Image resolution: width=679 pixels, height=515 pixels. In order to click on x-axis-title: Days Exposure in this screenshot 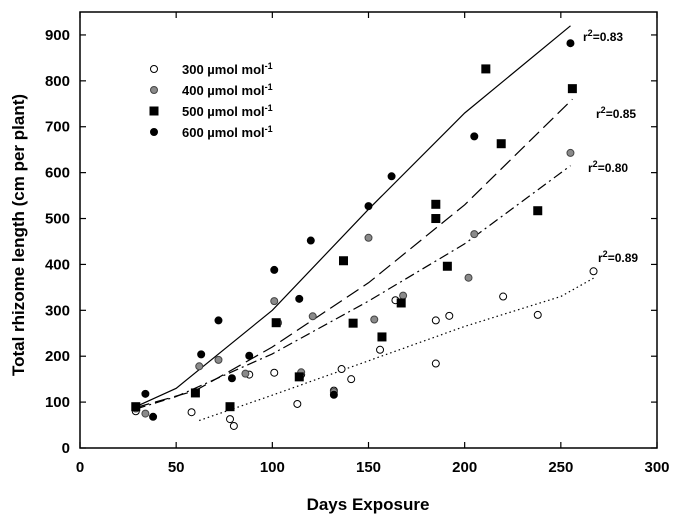, I will do `click(368, 504)`.